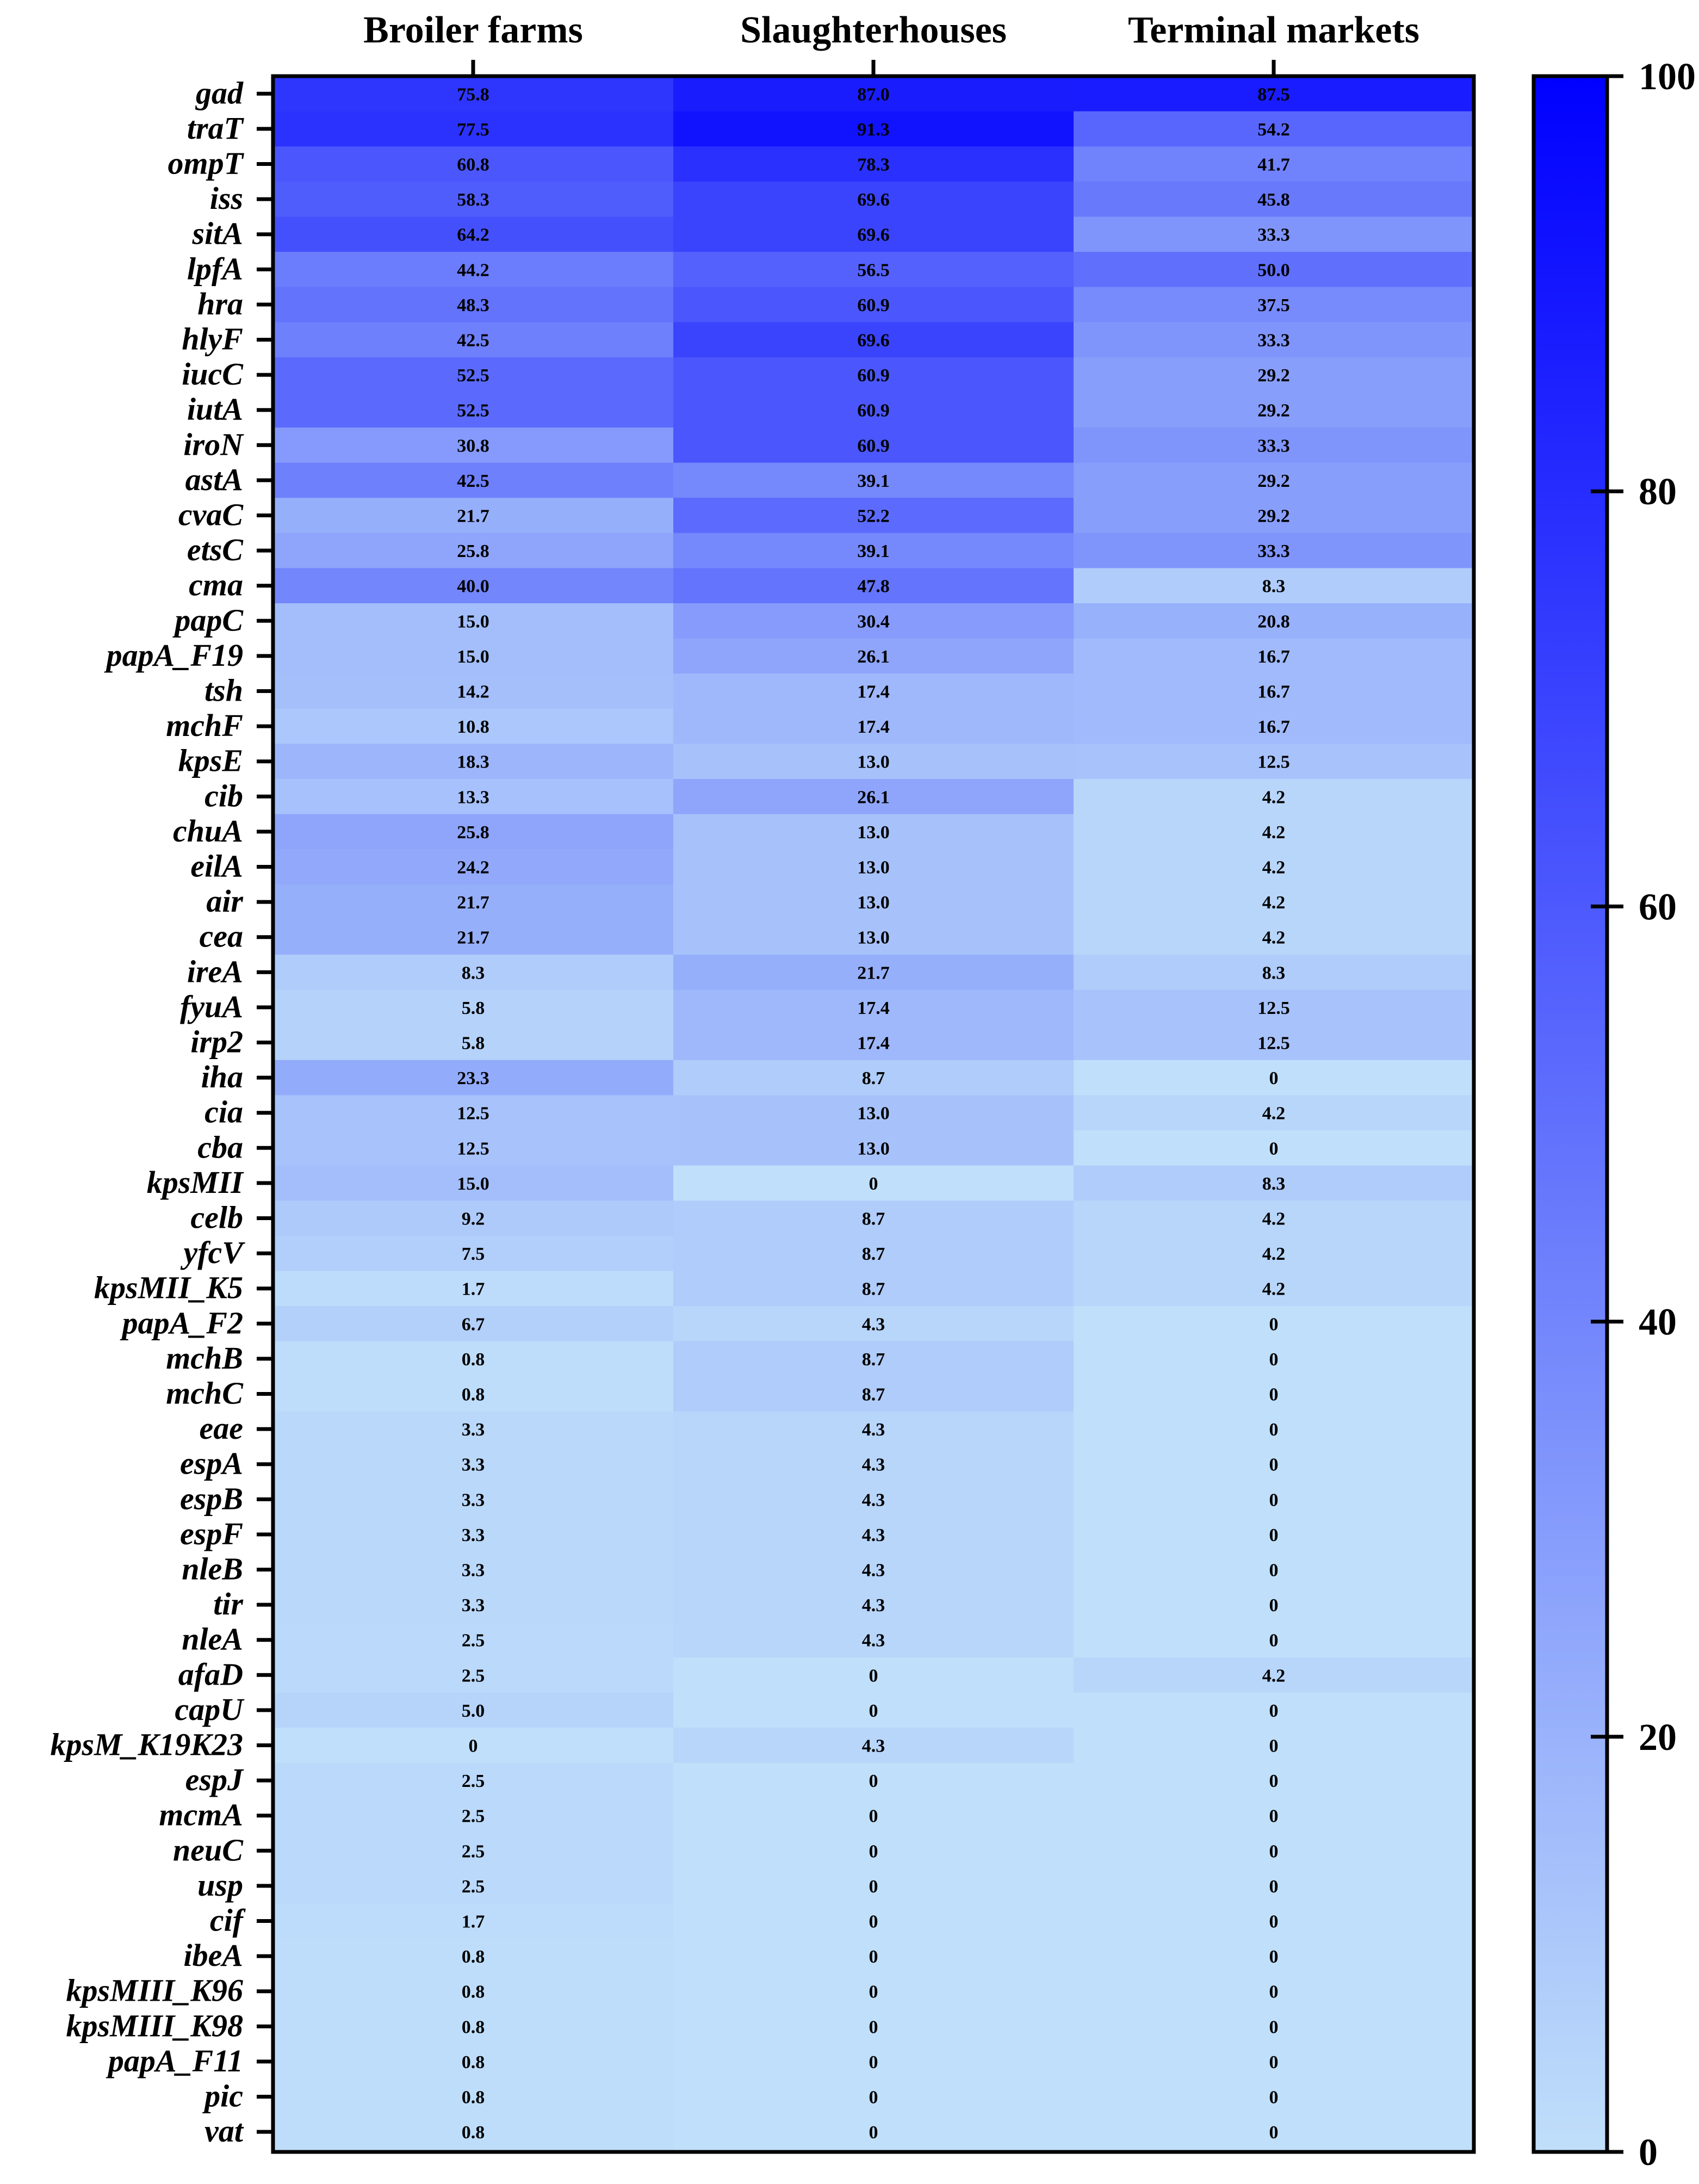  I want to click on cell-value-usp-terminal-markets: 0, so click(1274, 1887).